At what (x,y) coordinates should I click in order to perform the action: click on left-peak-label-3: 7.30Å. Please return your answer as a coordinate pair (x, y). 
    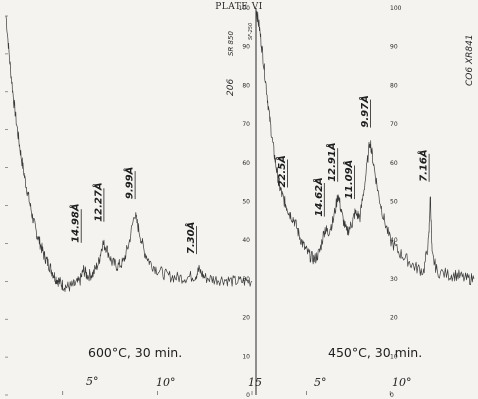
    Looking at the image, I should click on (190, 238).